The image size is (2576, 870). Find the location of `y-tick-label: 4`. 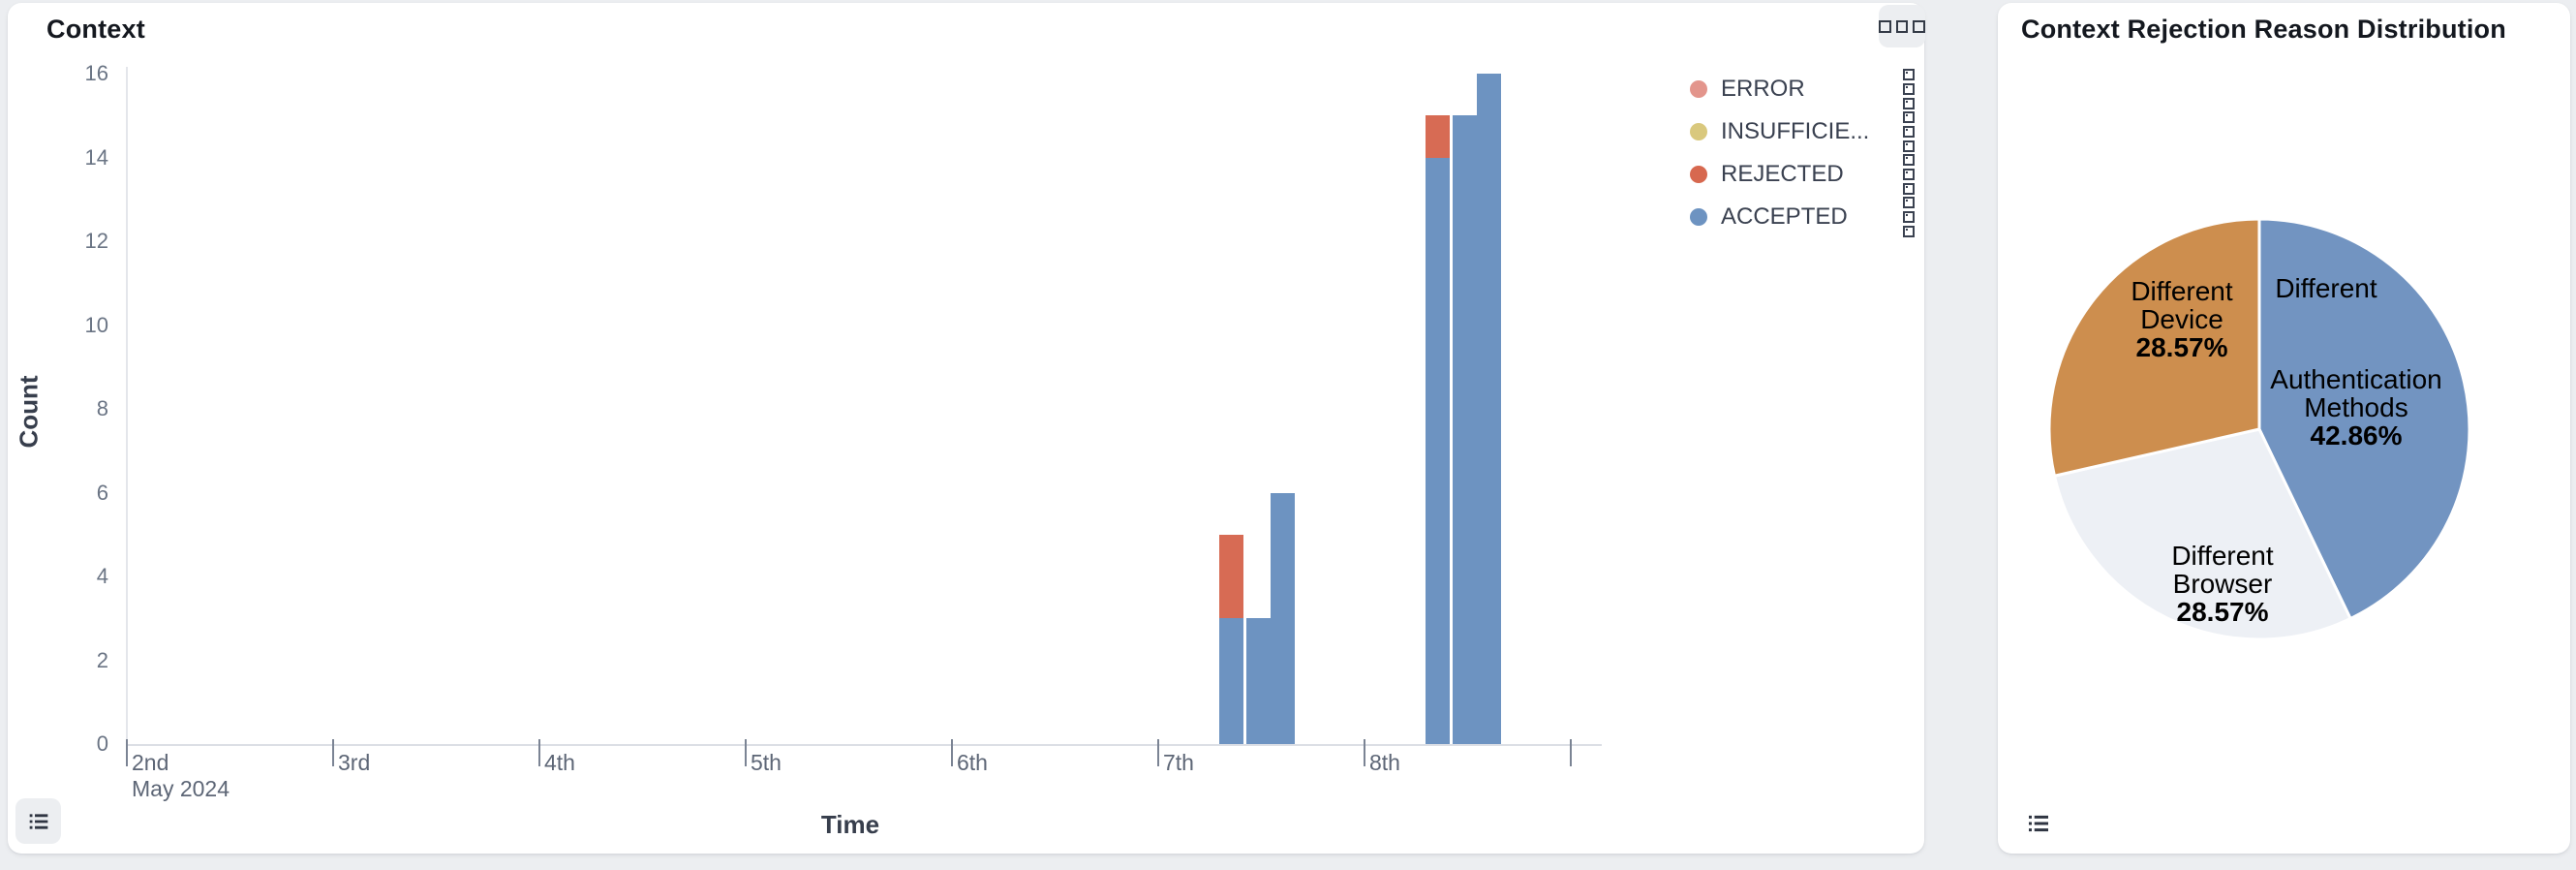

y-tick-label: 4 is located at coordinates (102, 576).